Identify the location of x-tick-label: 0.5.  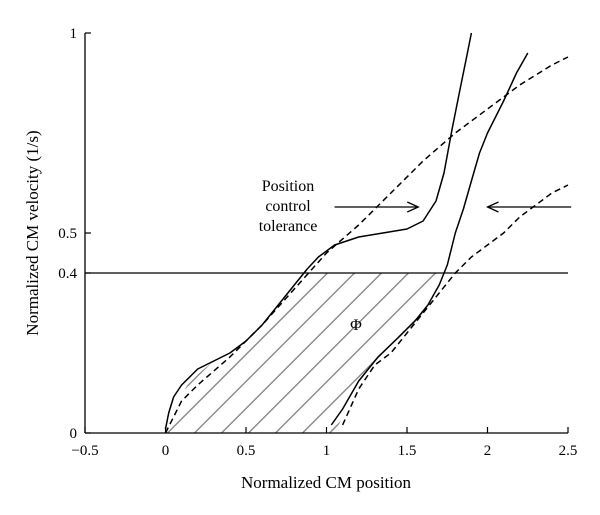
(246, 451).